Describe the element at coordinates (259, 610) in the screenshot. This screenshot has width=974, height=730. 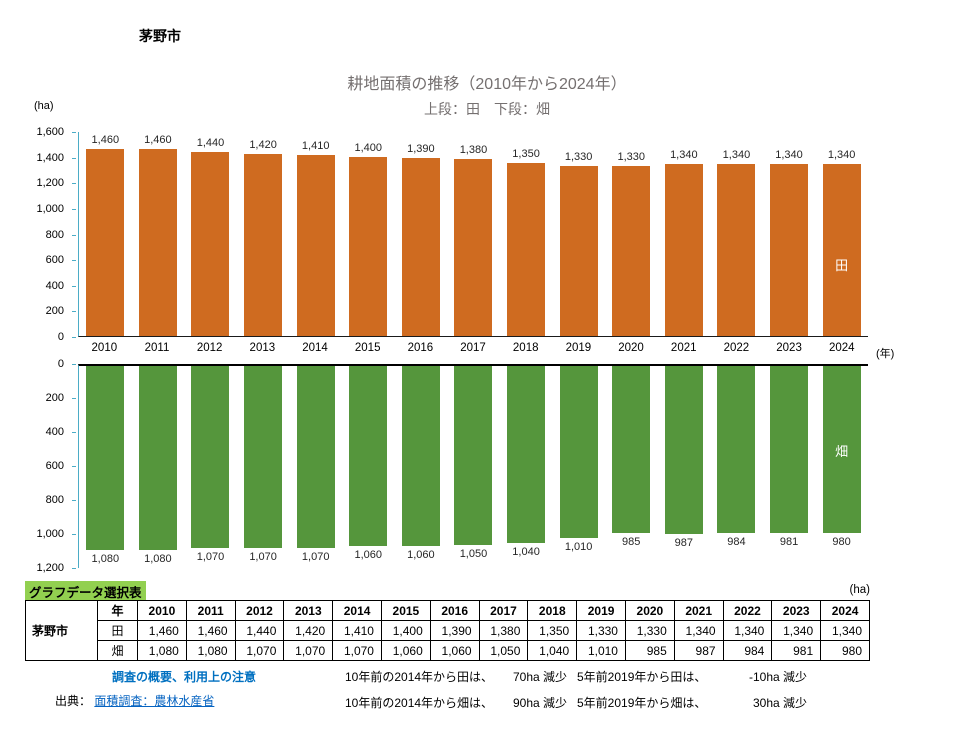
I see `table-year-cell: 2012` at that location.